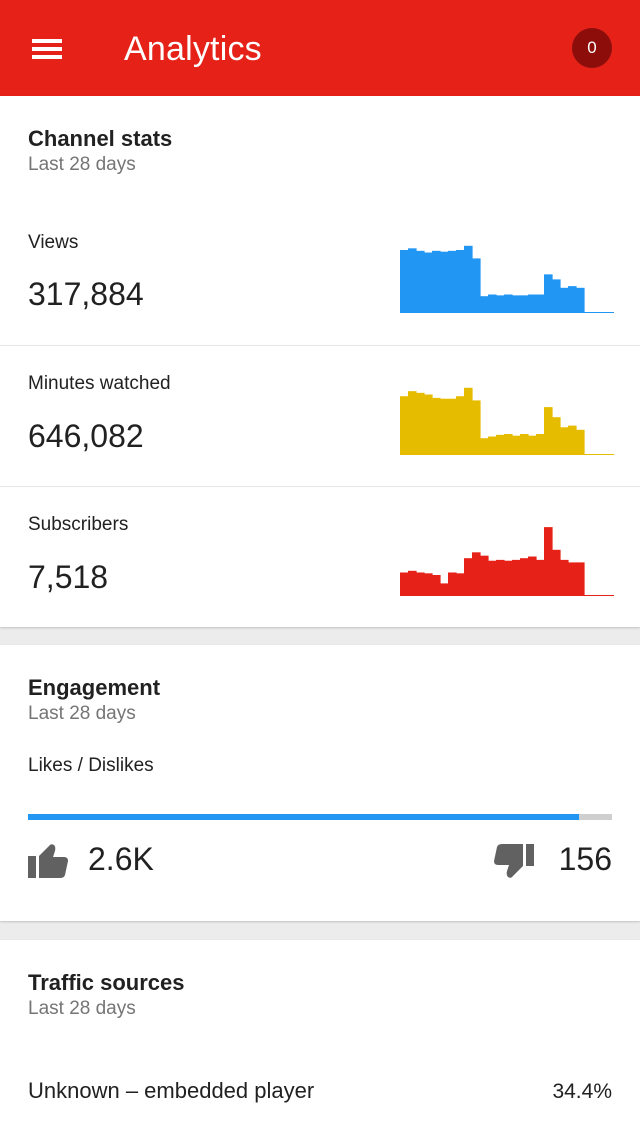 This screenshot has width=640, height=1138. What do you see at coordinates (53, 242) in the screenshot?
I see `stat-label: Views` at bounding box center [53, 242].